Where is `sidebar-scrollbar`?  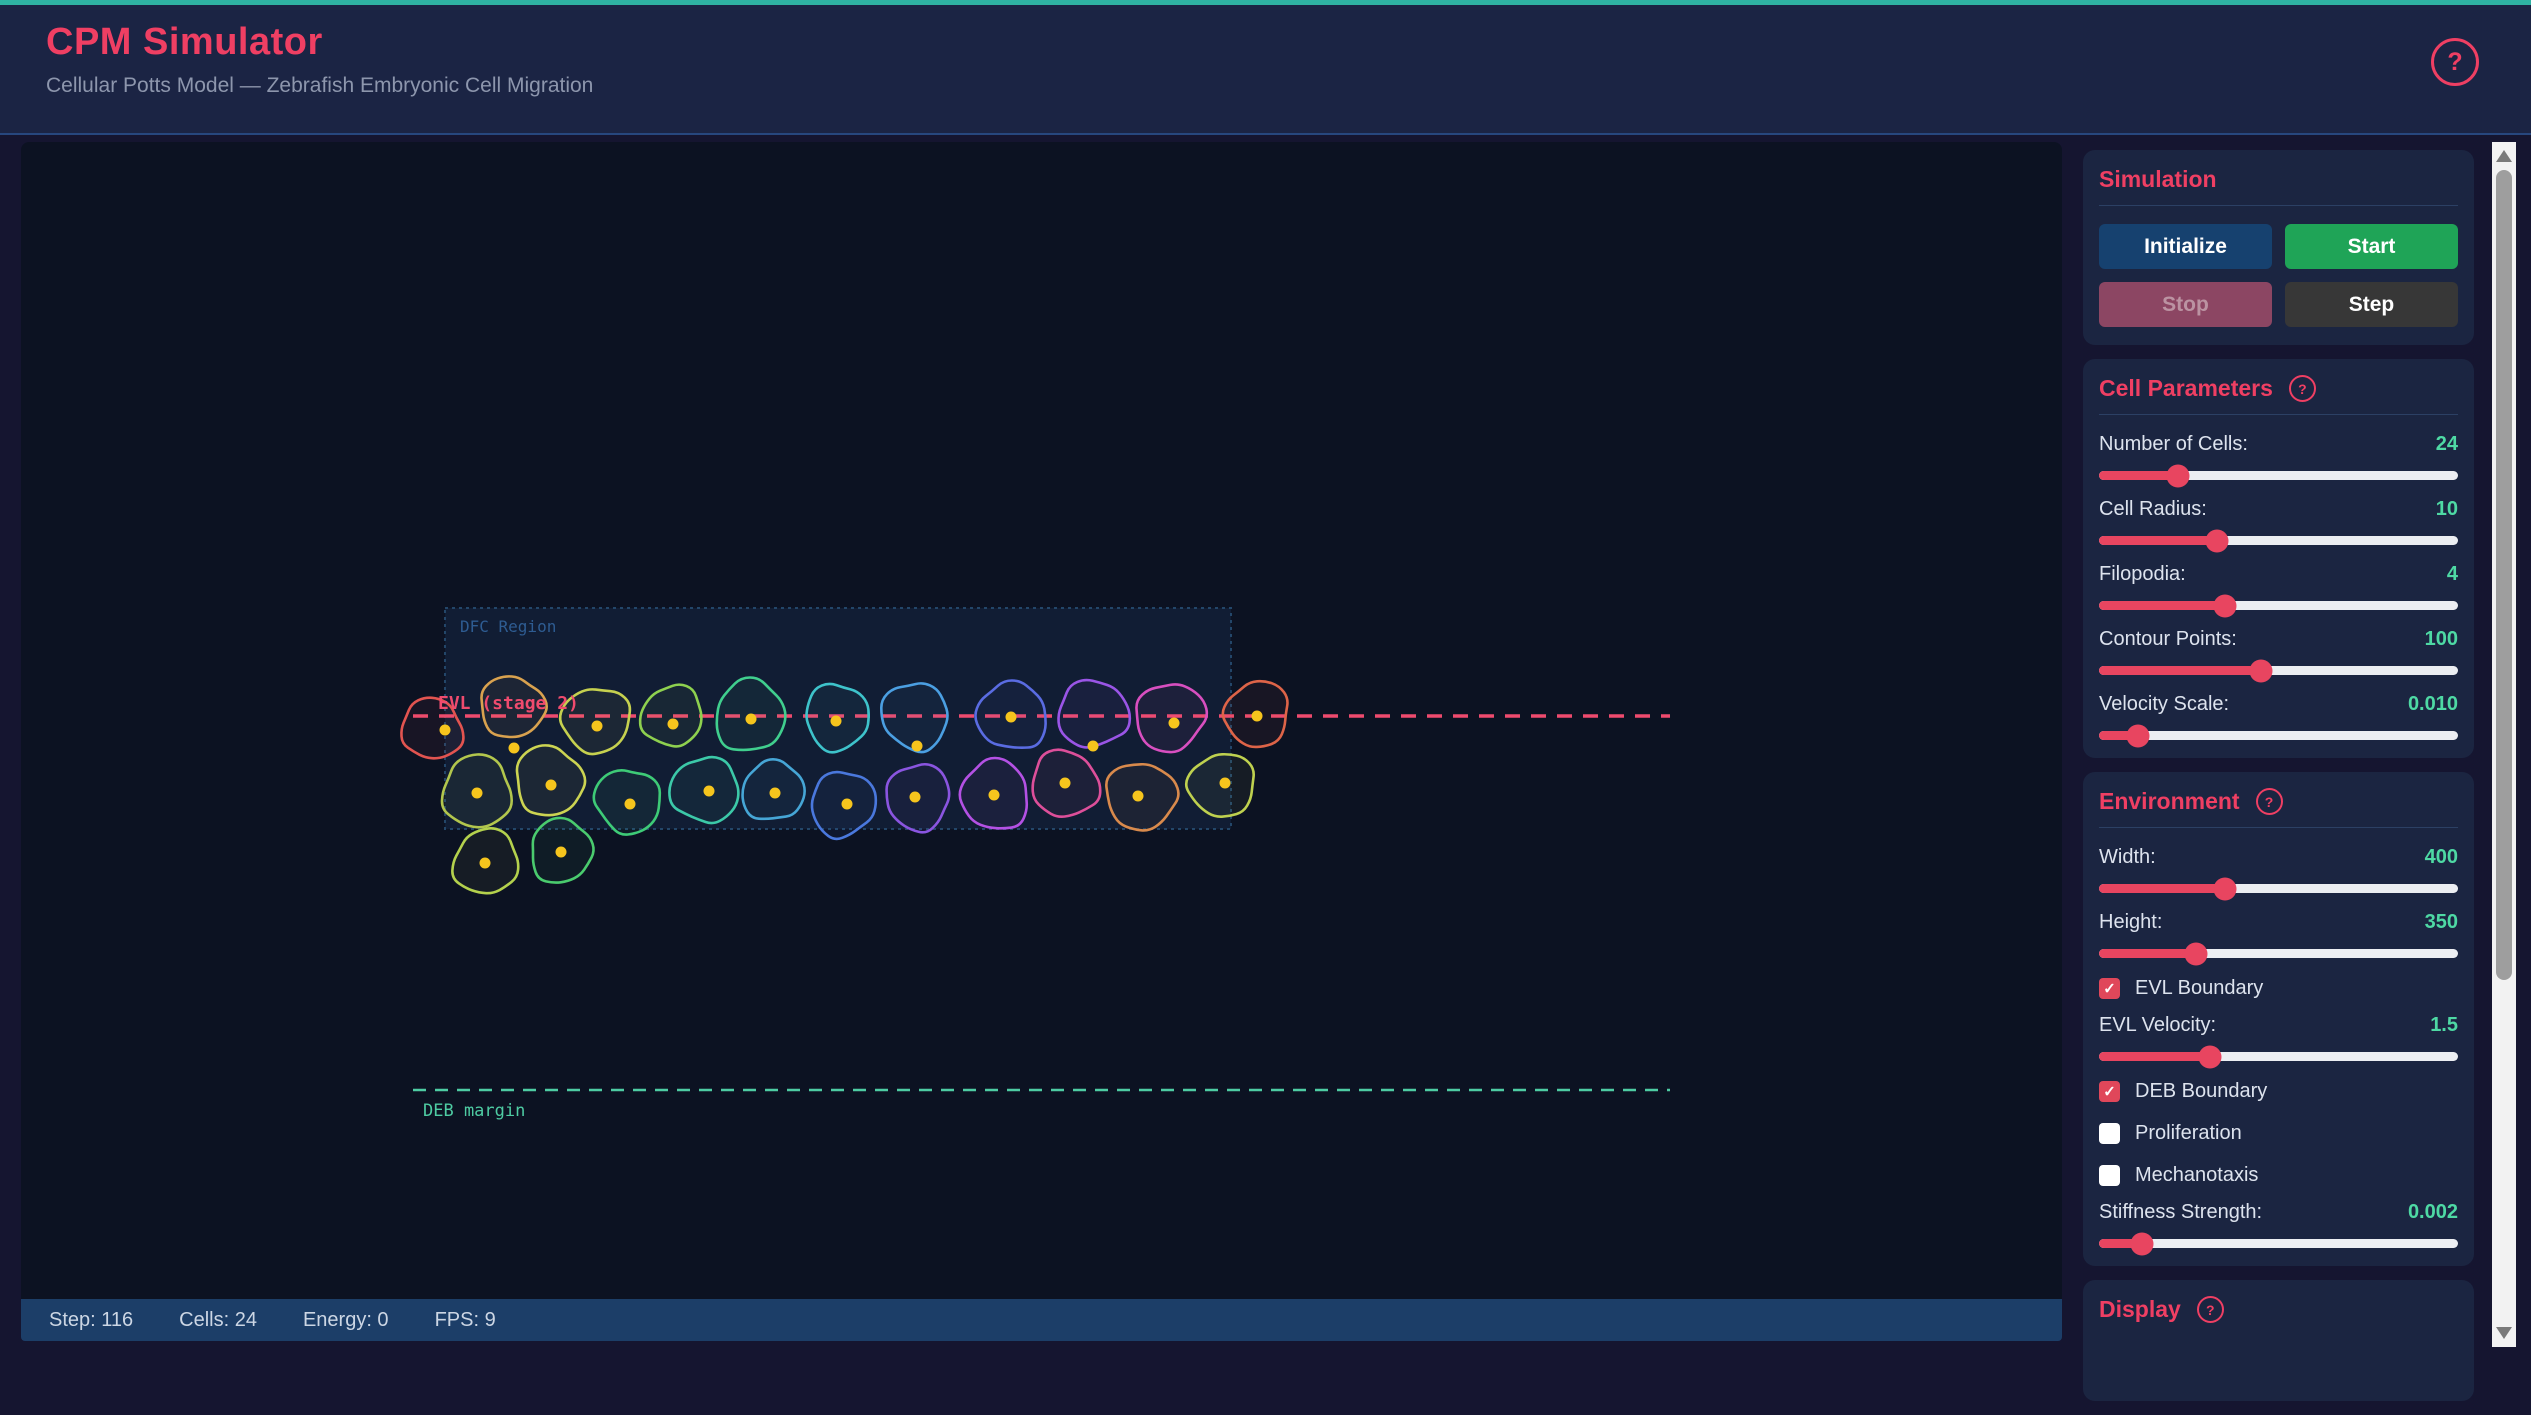
sidebar-scrollbar is located at coordinates (2504, 744).